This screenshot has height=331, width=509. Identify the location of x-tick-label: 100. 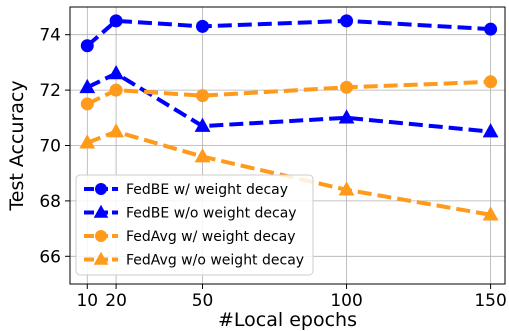
(346, 301).